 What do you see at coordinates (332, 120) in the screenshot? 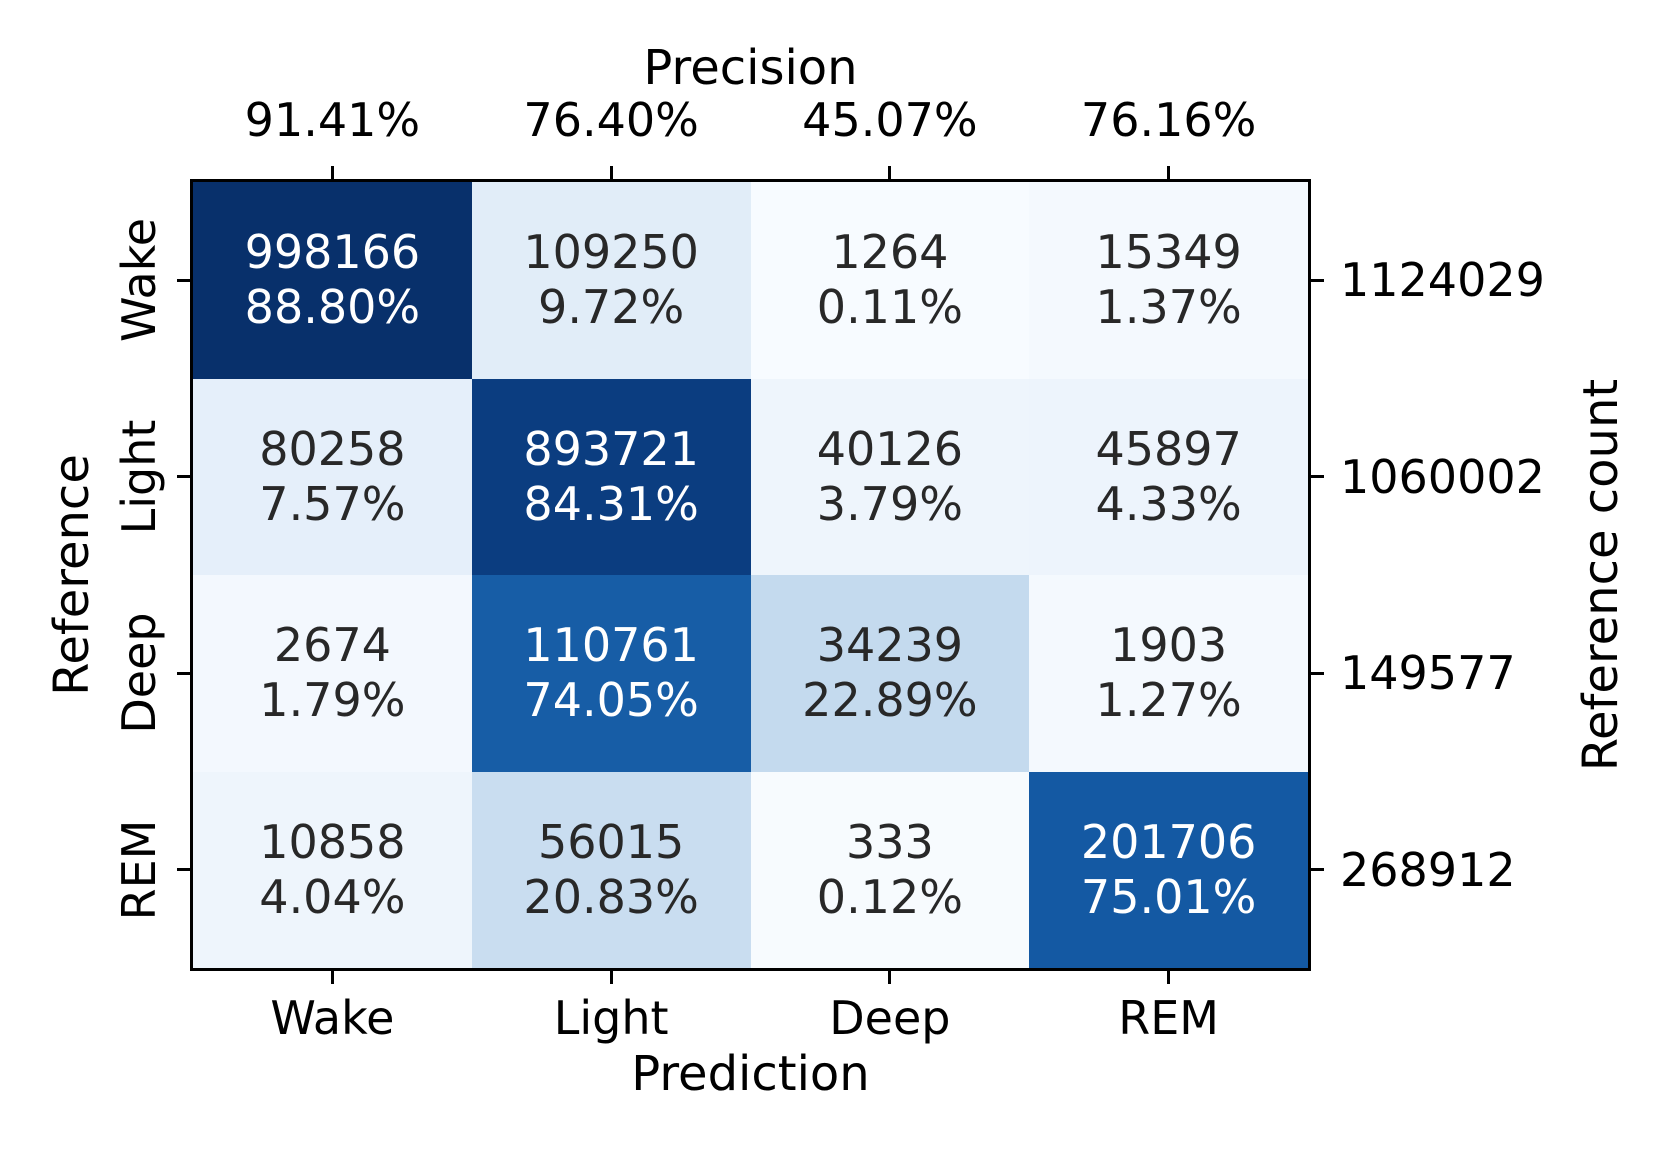
I see `precision-value: 91.41%` at bounding box center [332, 120].